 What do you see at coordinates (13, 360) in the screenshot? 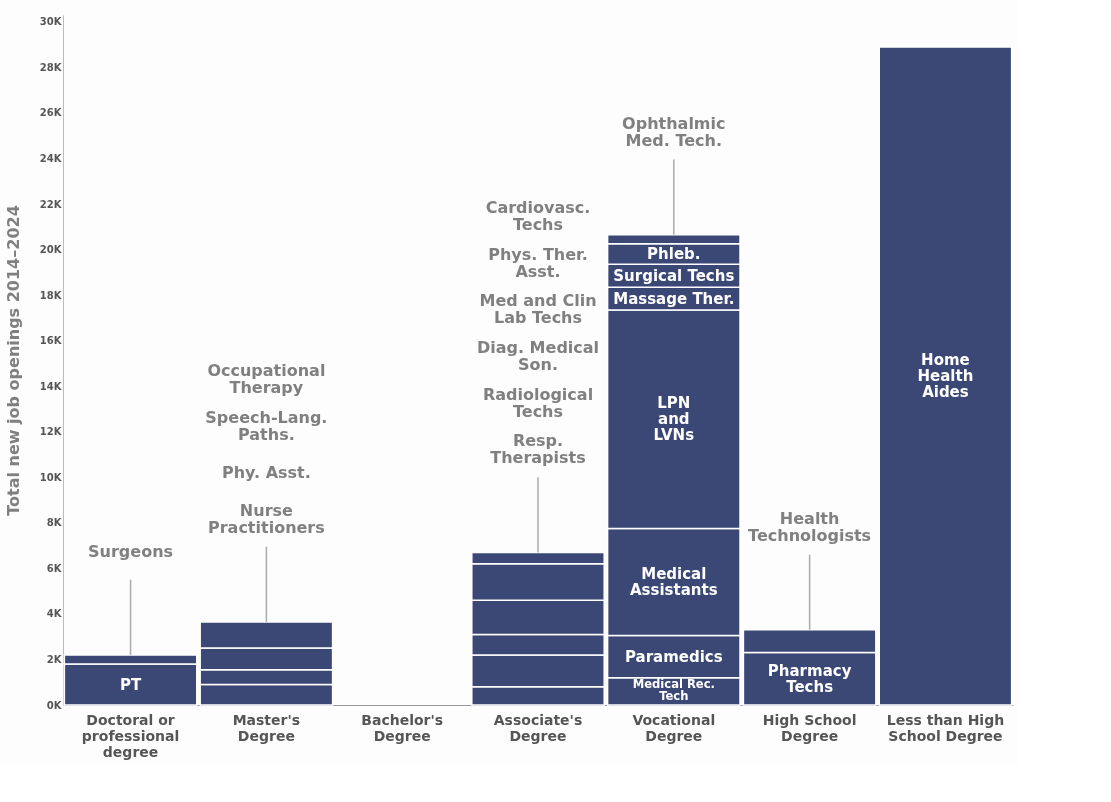
I see `y-axis-title: Total new job openings 2014–2024` at bounding box center [13, 360].